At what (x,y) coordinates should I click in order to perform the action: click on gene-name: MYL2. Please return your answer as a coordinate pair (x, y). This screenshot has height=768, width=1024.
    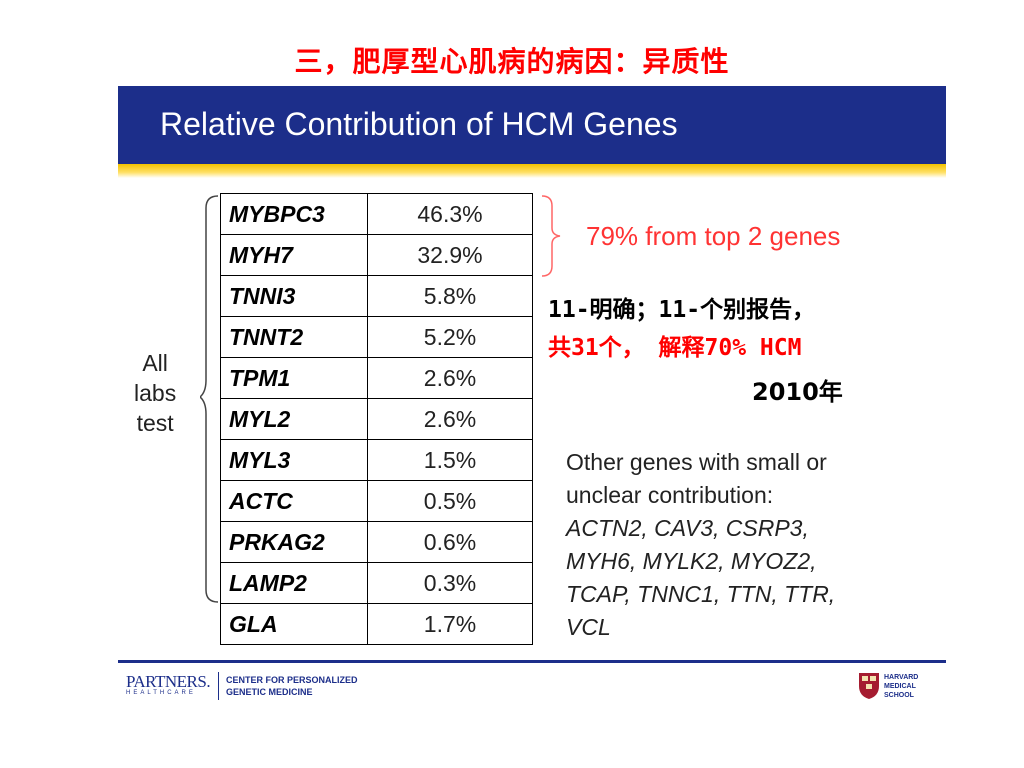
    Looking at the image, I should click on (294, 419).